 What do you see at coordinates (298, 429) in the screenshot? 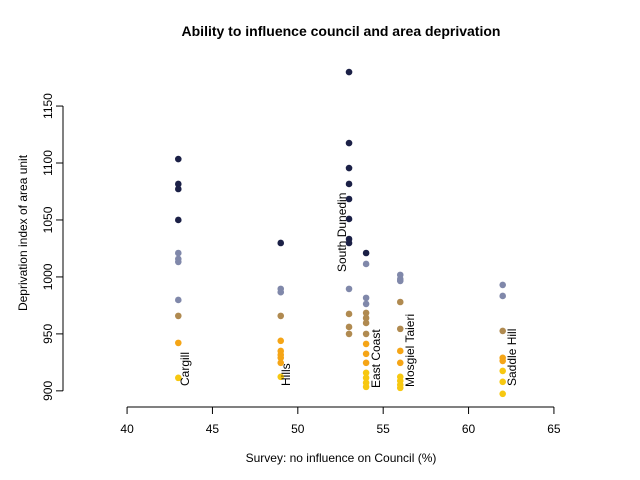
I see `x-tick-label: 50` at bounding box center [298, 429].